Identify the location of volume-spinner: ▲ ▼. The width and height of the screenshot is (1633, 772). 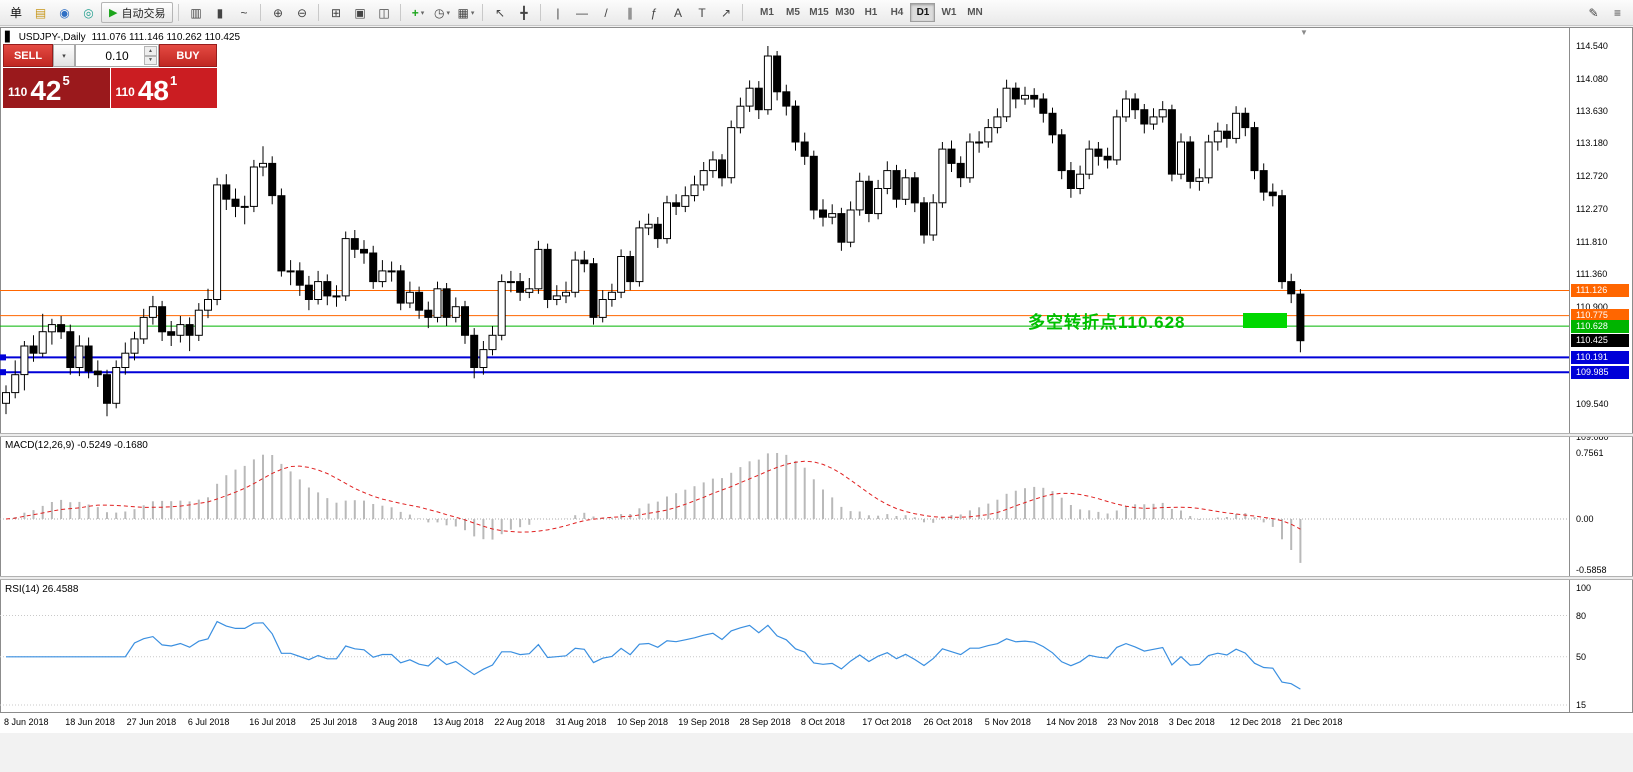
(150, 55).